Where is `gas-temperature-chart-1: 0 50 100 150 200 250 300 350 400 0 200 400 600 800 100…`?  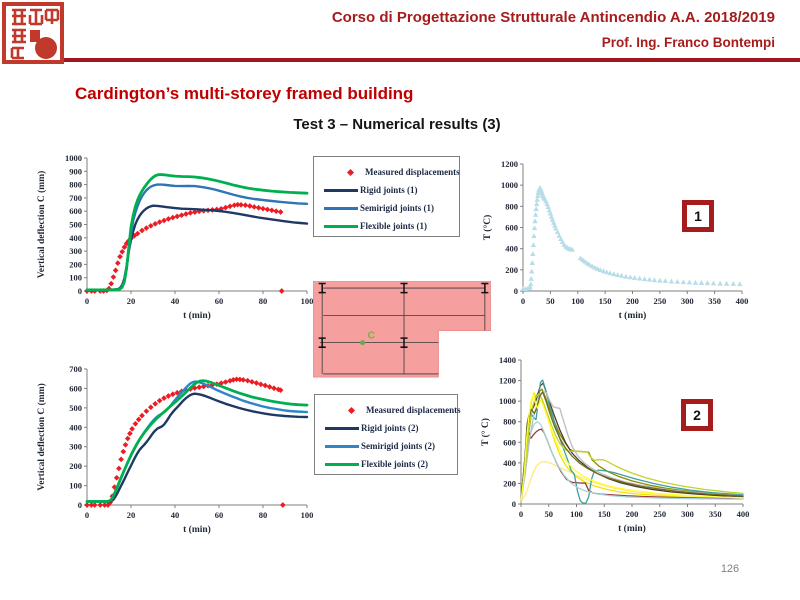 gas-temperature-chart-1: 0 50 100 150 200 250 300 350 400 0 200 400 600 800 100… is located at coordinates (615, 240).